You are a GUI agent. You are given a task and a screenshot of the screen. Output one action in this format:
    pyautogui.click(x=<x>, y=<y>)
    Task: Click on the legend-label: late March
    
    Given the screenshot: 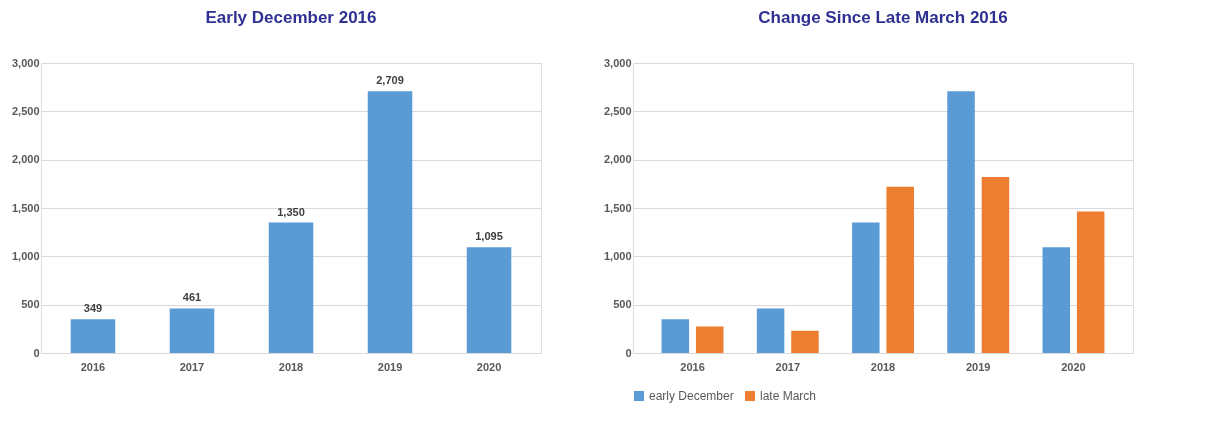 What is the action you would take?
    pyautogui.click(x=788, y=396)
    